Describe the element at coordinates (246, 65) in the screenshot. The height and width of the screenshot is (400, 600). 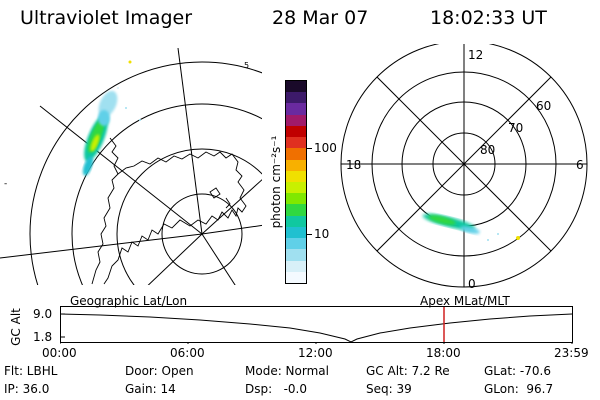
I see `corner-marker: 5` at that location.